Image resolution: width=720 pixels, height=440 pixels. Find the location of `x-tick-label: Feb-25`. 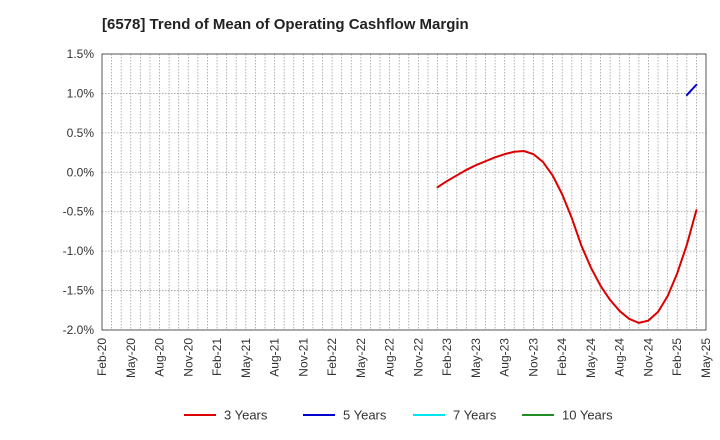

x-tick-label: Feb-25 is located at coordinates (677, 357).